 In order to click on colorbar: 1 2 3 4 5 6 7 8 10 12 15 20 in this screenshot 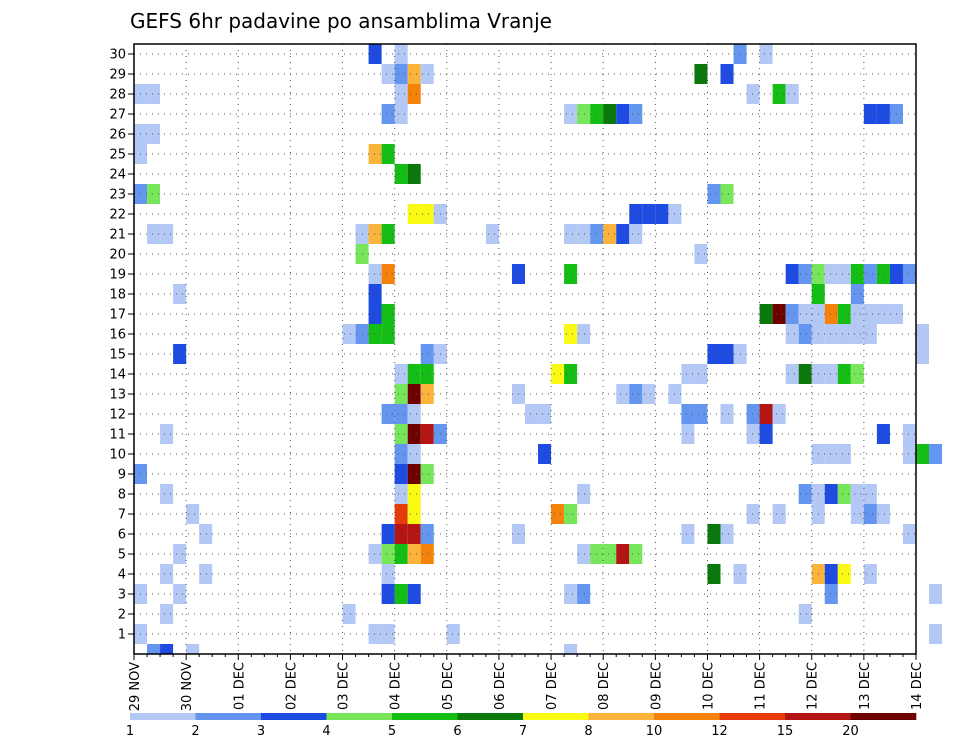, I will do `click(521, 726)`.